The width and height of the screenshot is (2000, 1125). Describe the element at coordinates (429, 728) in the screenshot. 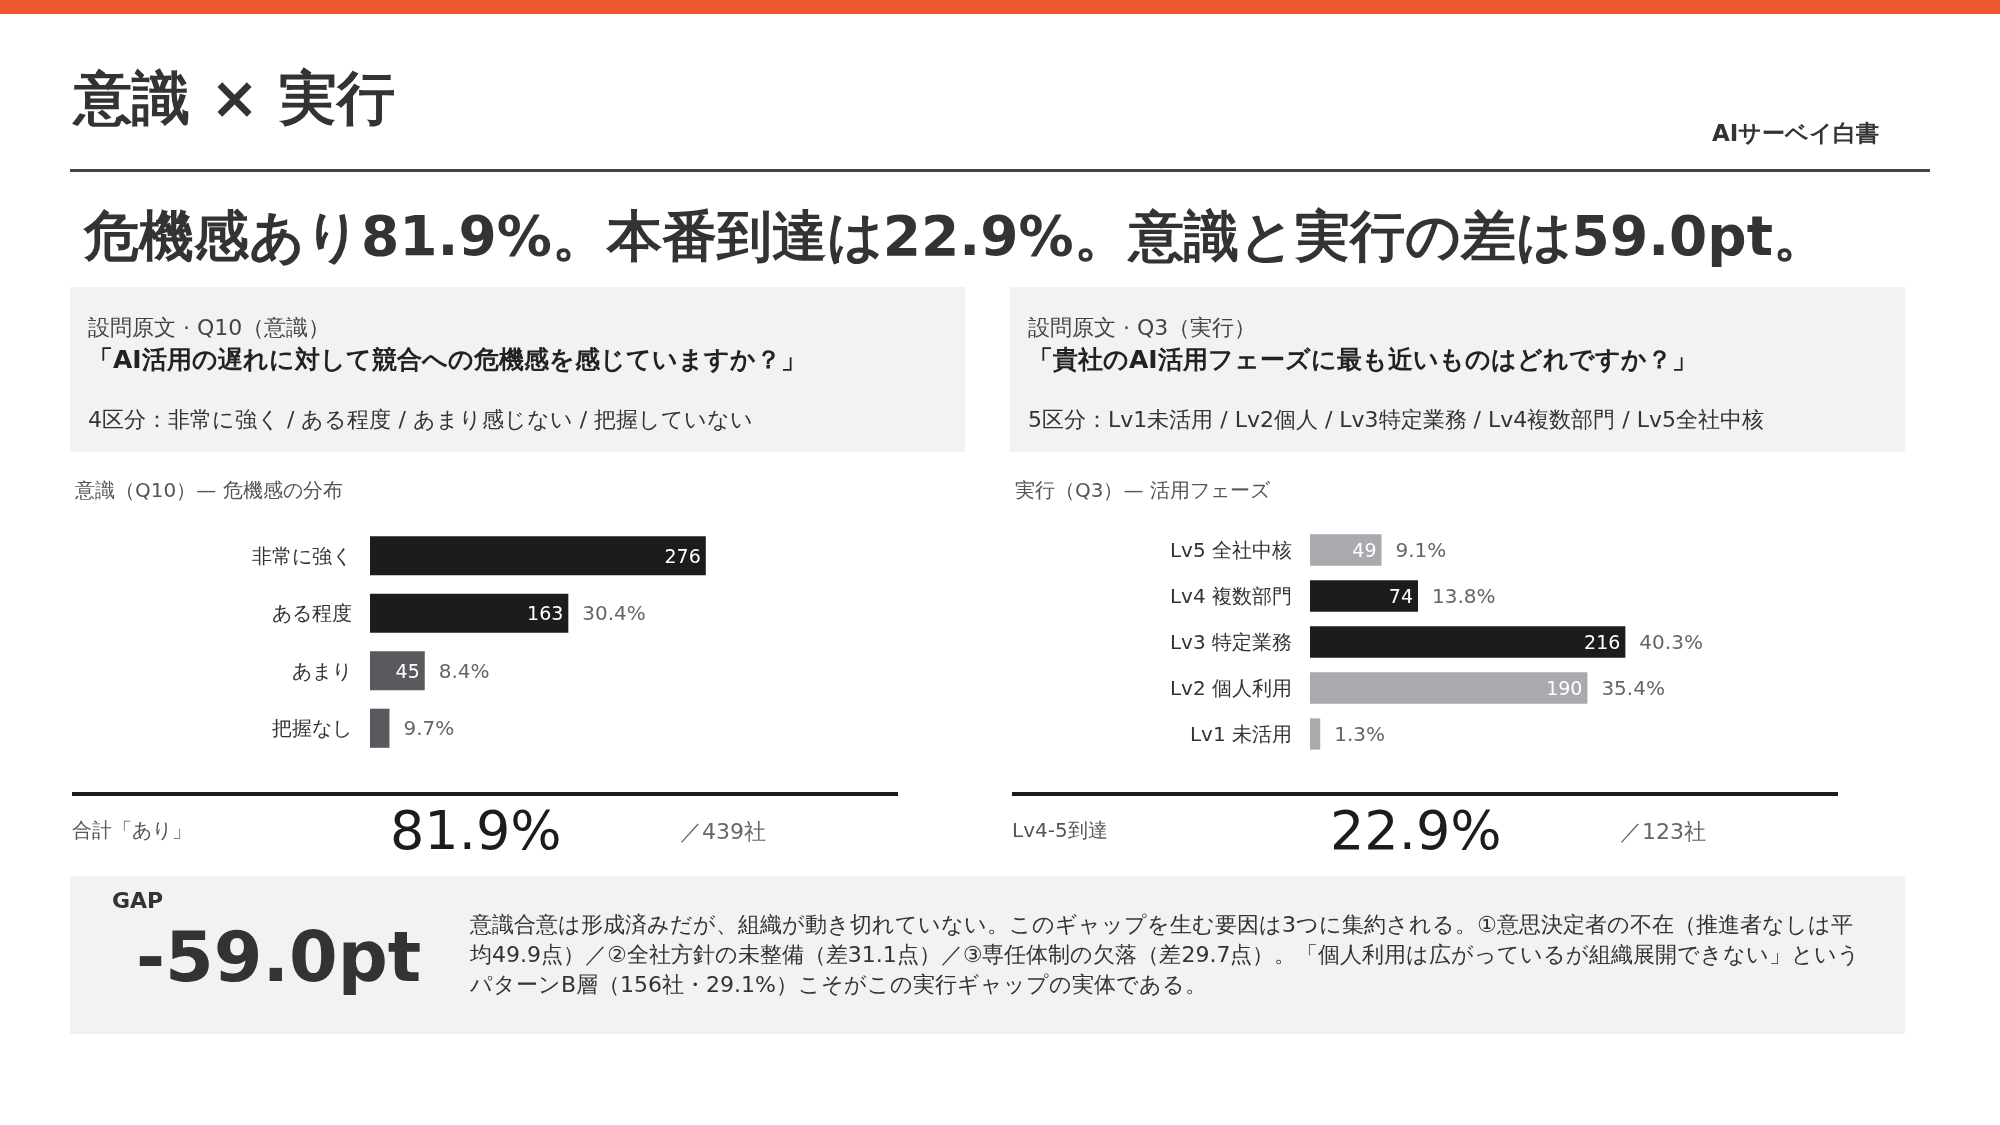

I see `annotation: 9.7%` at that location.